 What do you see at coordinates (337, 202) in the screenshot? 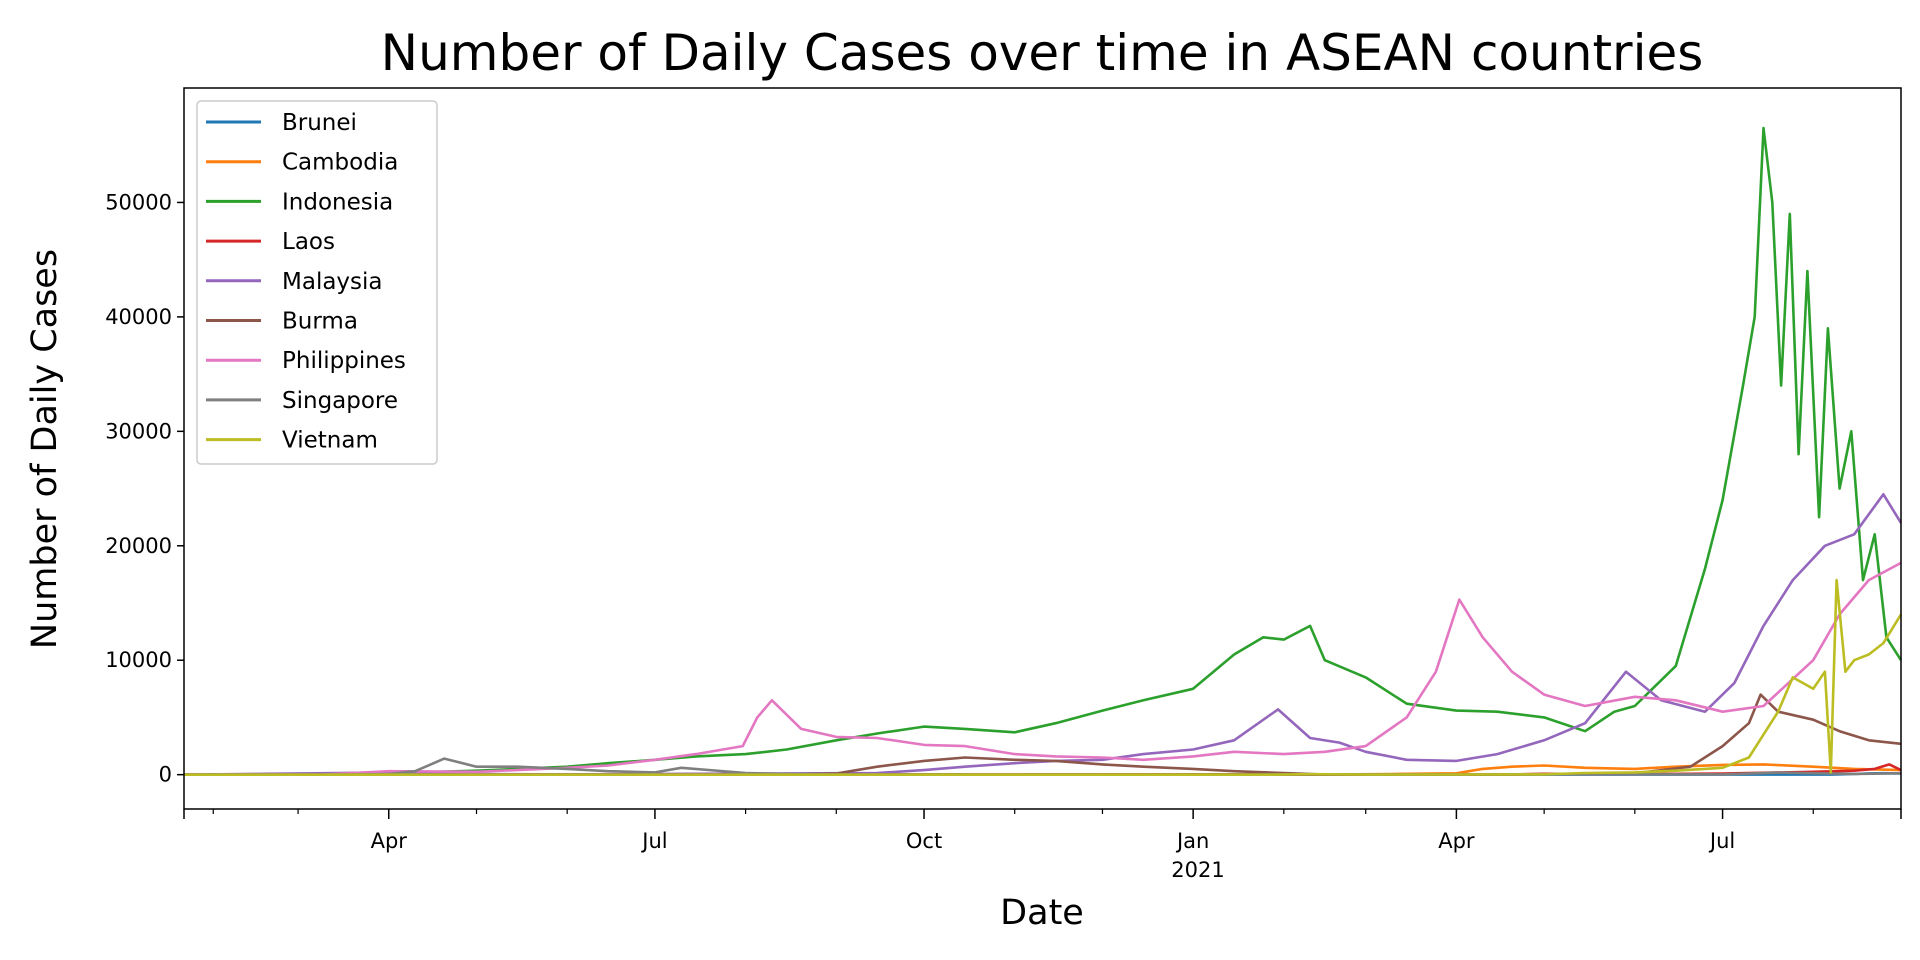
I see `legend-label-indonesia: Indonesia` at bounding box center [337, 202].